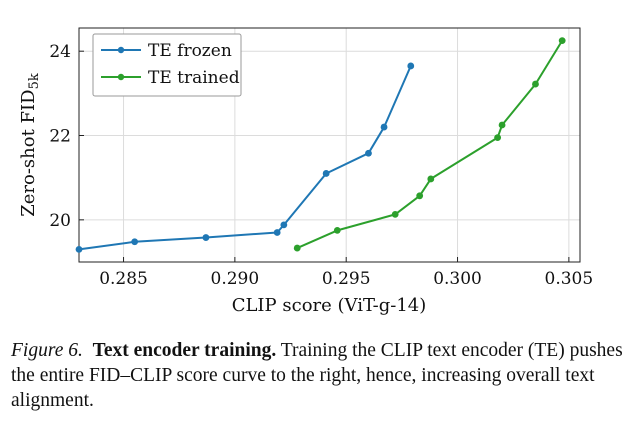  What do you see at coordinates (184, 350) in the screenshot?
I see `caption-title: Text encoder training.` at bounding box center [184, 350].